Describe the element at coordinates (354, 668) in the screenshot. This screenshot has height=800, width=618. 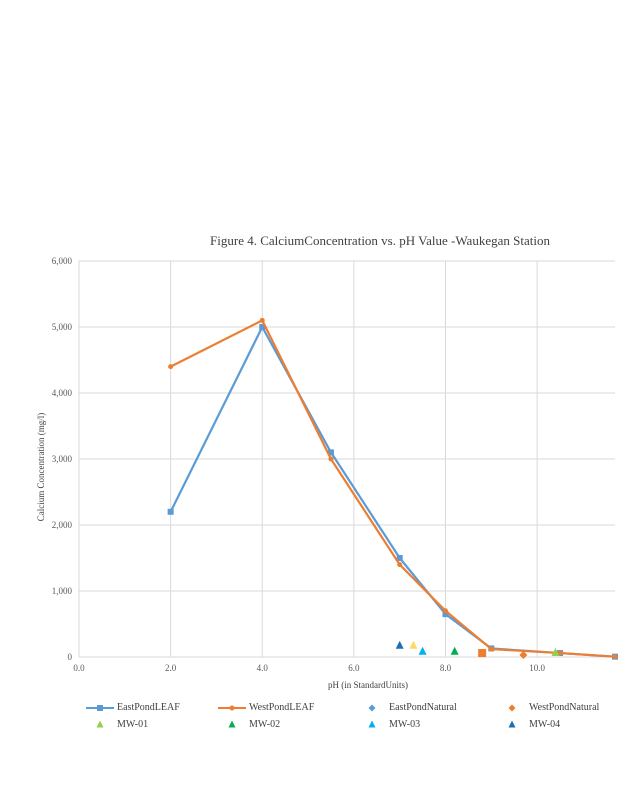
I see `x-tick-label: 6.0` at that location.